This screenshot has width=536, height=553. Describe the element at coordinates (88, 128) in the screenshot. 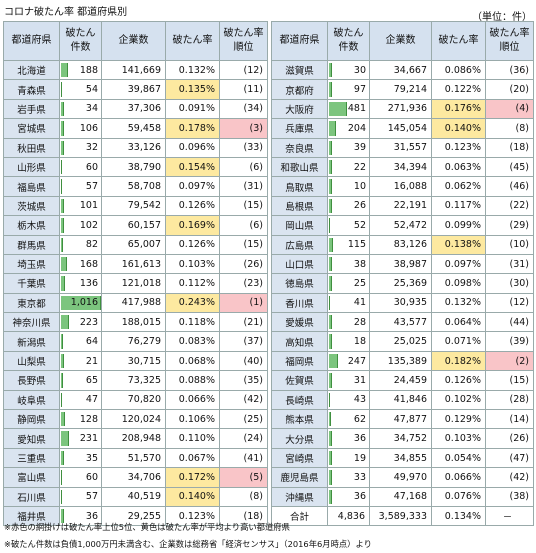

I see `count-value: 106` at that location.